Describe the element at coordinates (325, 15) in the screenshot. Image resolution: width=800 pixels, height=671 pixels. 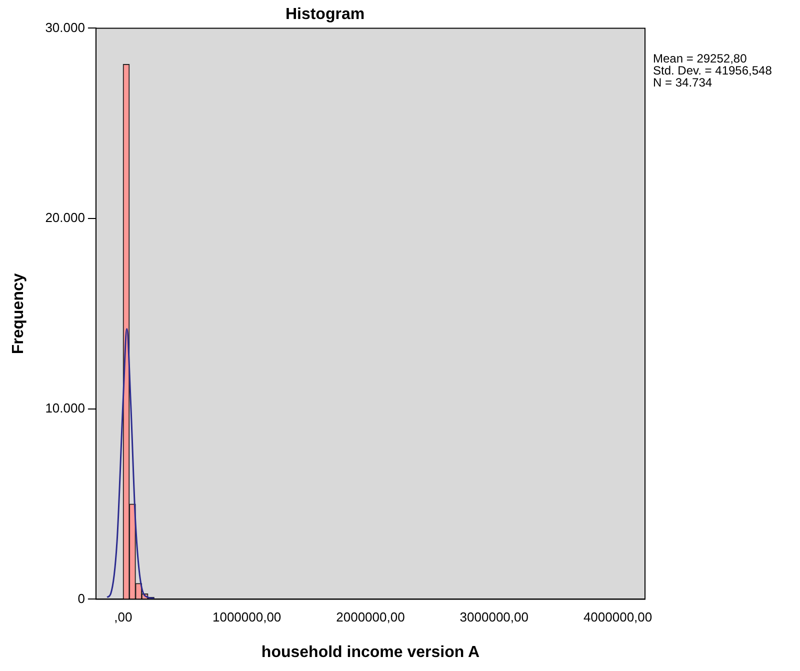
I see `chart-title: Histogram` at that location.